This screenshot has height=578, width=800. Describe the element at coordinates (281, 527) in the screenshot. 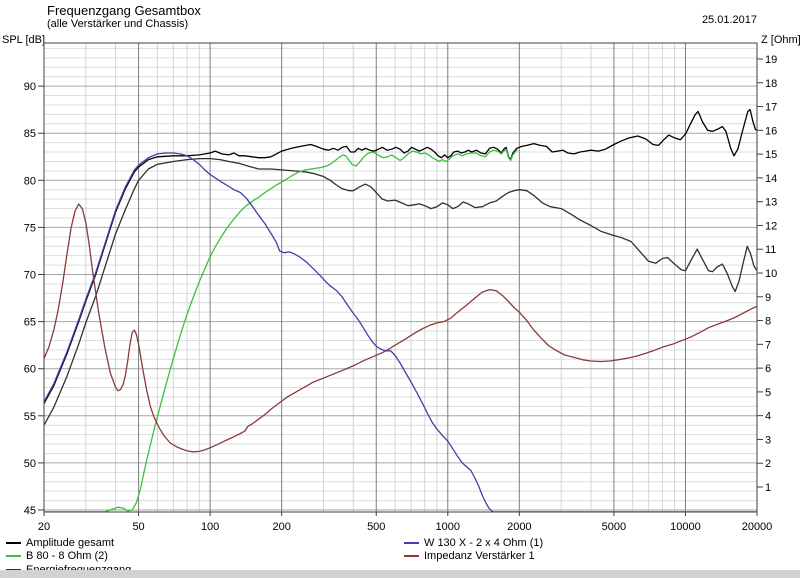

I see `freq-tick-label: 200` at that location.